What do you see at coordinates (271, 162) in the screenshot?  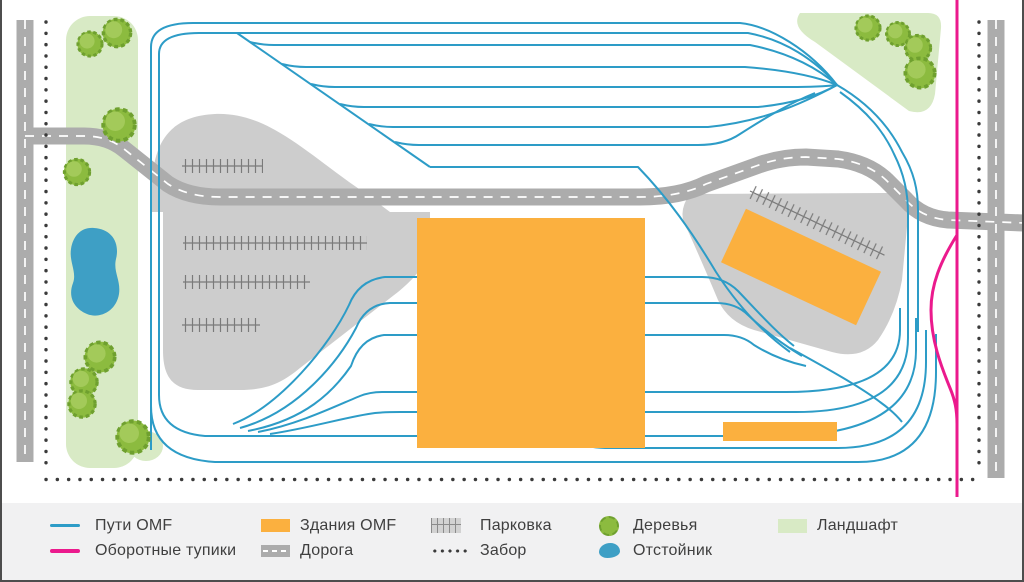 I see `paved-hump-left` at bounding box center [271, 162].